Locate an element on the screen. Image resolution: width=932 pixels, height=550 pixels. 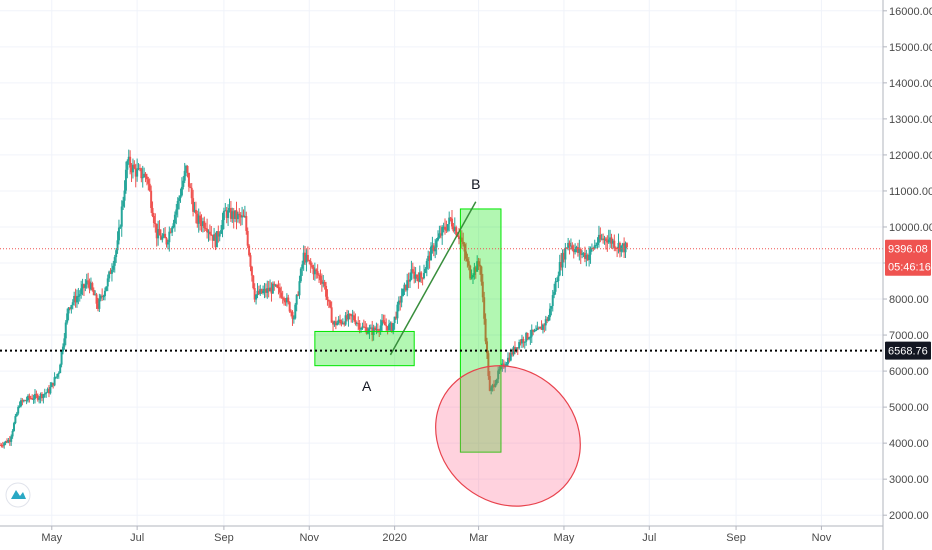
y-tick-label: 4000.00 is located at coordinates (909, 444).